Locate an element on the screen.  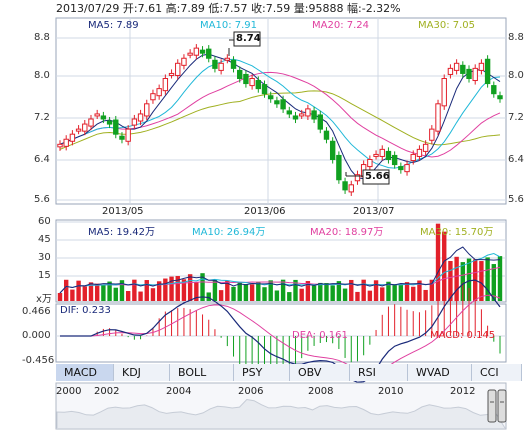
tab-cci: CCI is located at coordinates (497, 372).